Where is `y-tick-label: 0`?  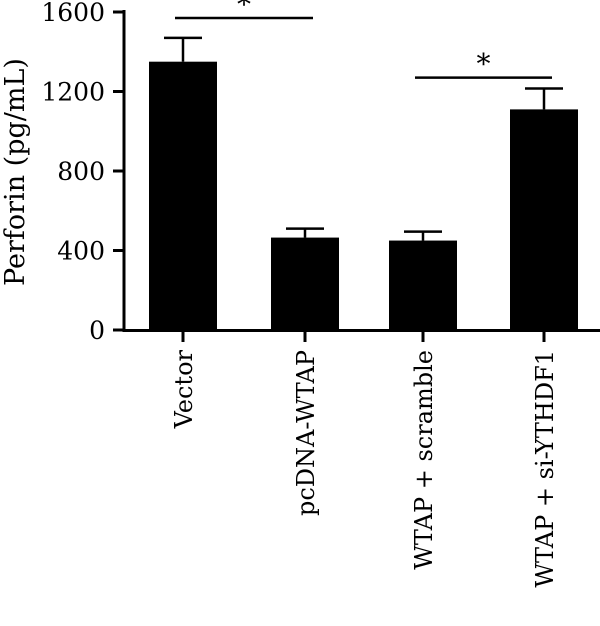 y-tick-label: 0 is located at coordinates (97, 330).